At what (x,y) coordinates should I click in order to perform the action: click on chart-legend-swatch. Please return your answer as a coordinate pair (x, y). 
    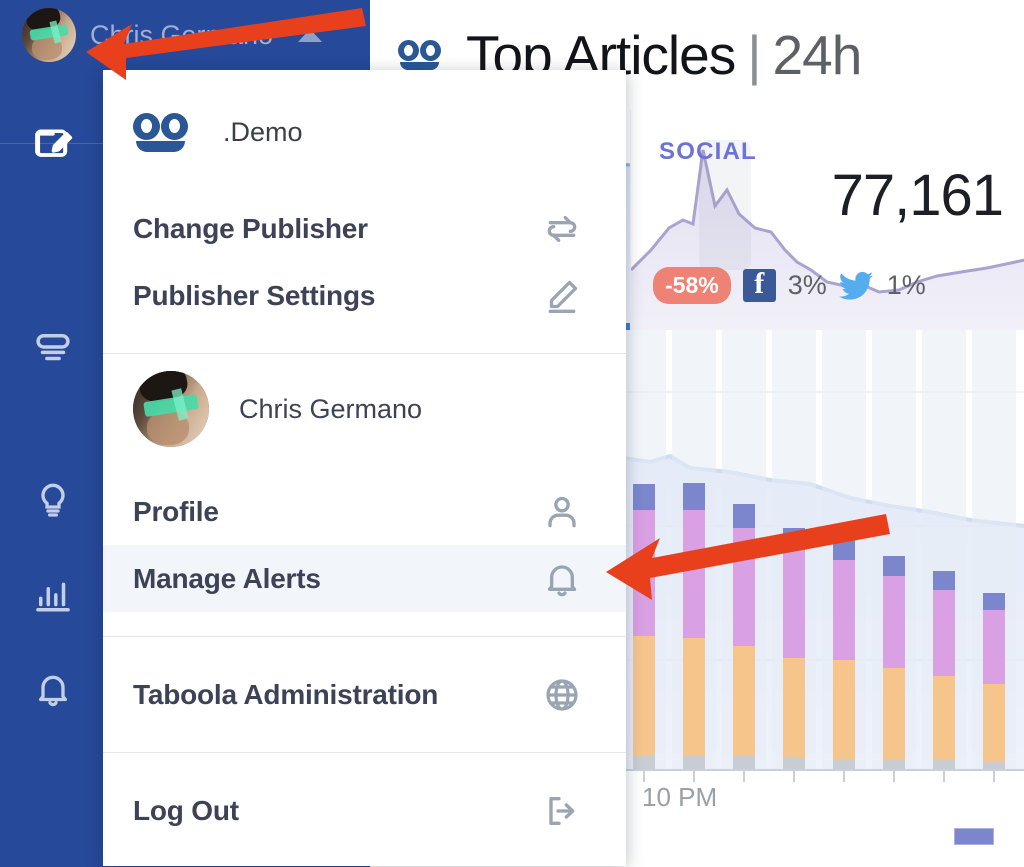
    Looking at the image, I should click on (974, 836).